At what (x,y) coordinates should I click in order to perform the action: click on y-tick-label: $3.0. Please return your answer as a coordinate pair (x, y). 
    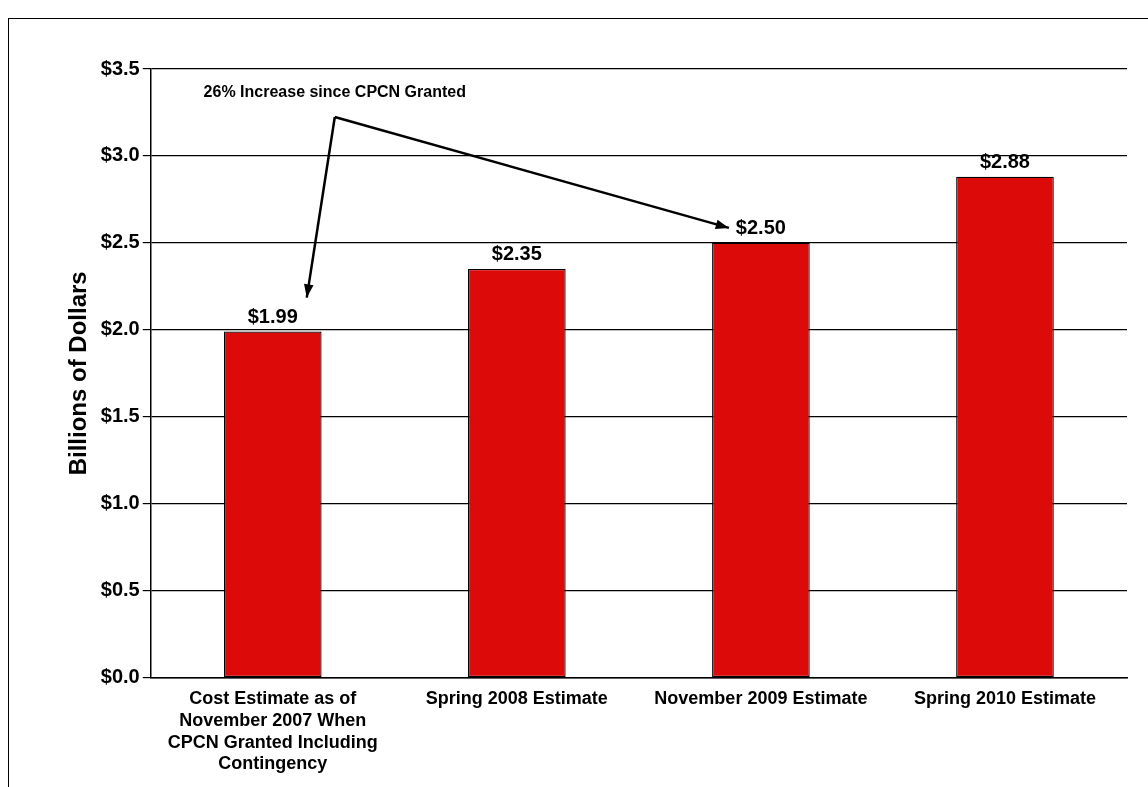
    Looking at the image, I should click on (120, 154).